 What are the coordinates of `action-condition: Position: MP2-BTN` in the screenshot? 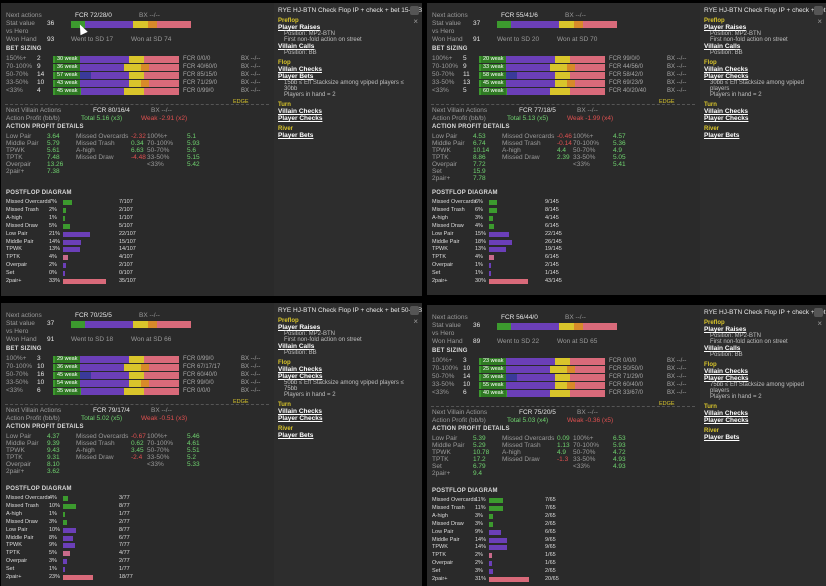 It's located at (736, 336).